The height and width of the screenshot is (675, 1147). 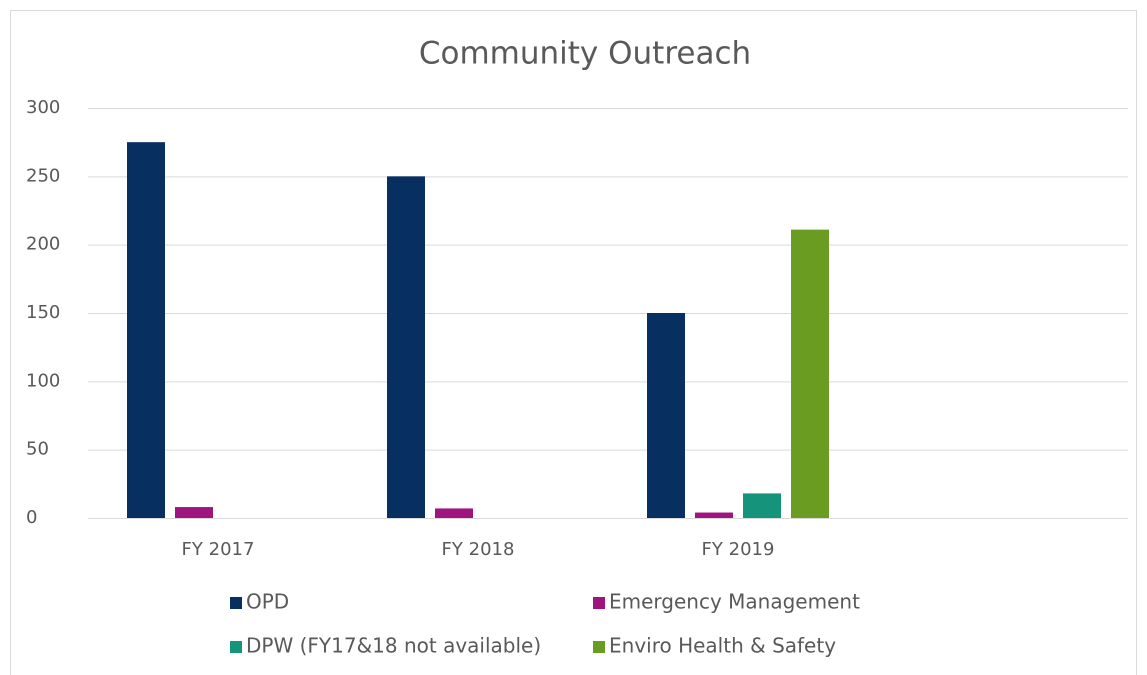 What do you see at coordinates (585, 54) in the screenshot?
I see `chart-title: Community Outreach` at bounding box center [585, 54].